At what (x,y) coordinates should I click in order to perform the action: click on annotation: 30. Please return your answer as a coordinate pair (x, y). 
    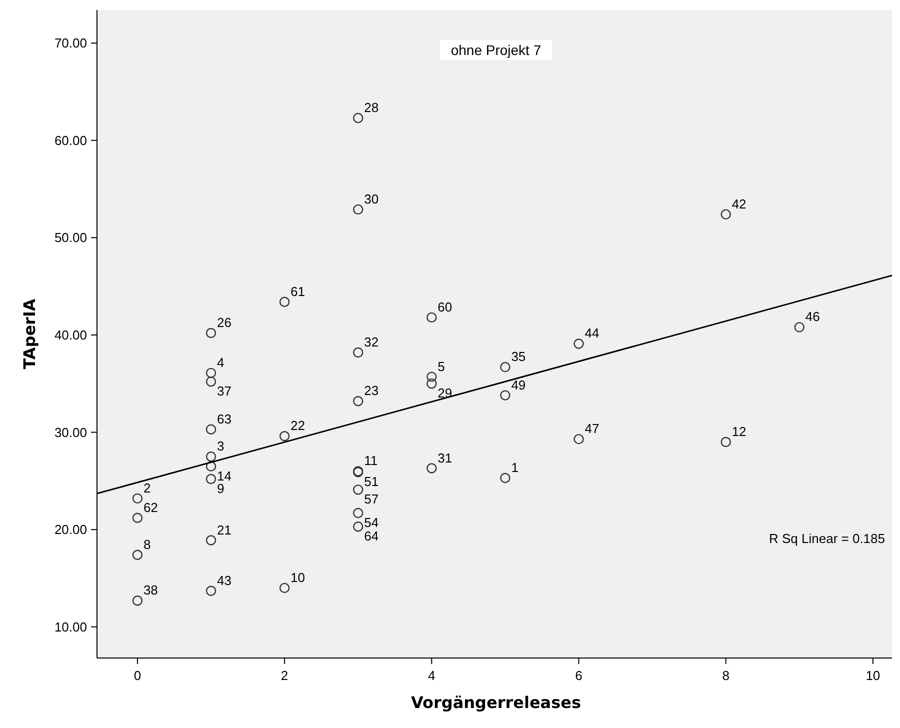
    Looking at the image, I should click on (371, 198).